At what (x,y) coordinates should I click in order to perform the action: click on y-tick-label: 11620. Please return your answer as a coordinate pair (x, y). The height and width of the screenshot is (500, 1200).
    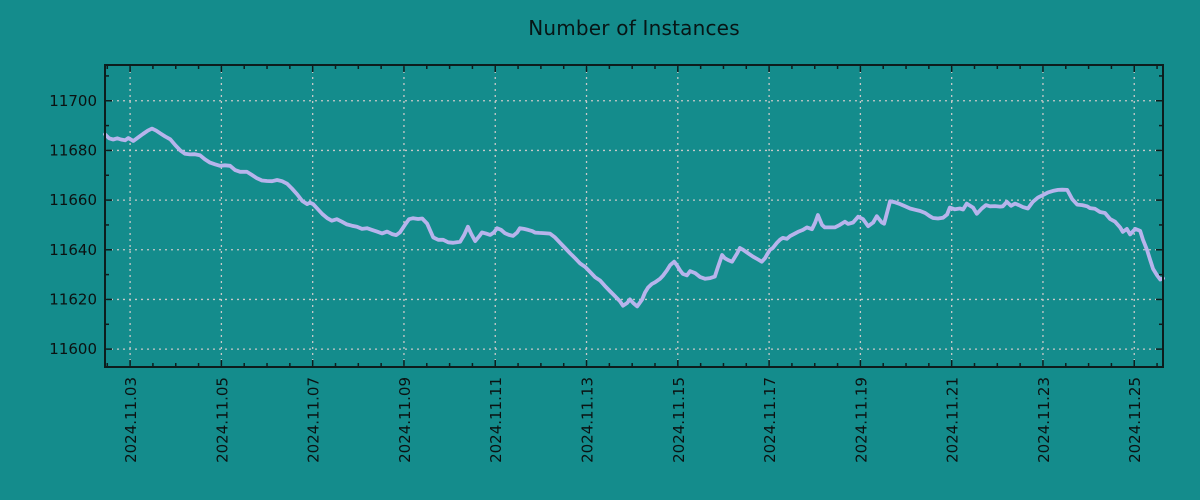
    Looking at the image, I should click on (73, 299).